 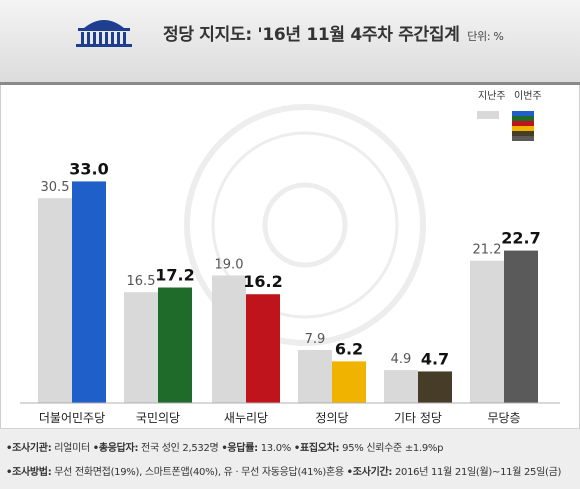 What do you see at coordinates (369, 472) in the screenshot?
I see `foot2-label-1: •조사기간:` at bounding box center [369, 472].